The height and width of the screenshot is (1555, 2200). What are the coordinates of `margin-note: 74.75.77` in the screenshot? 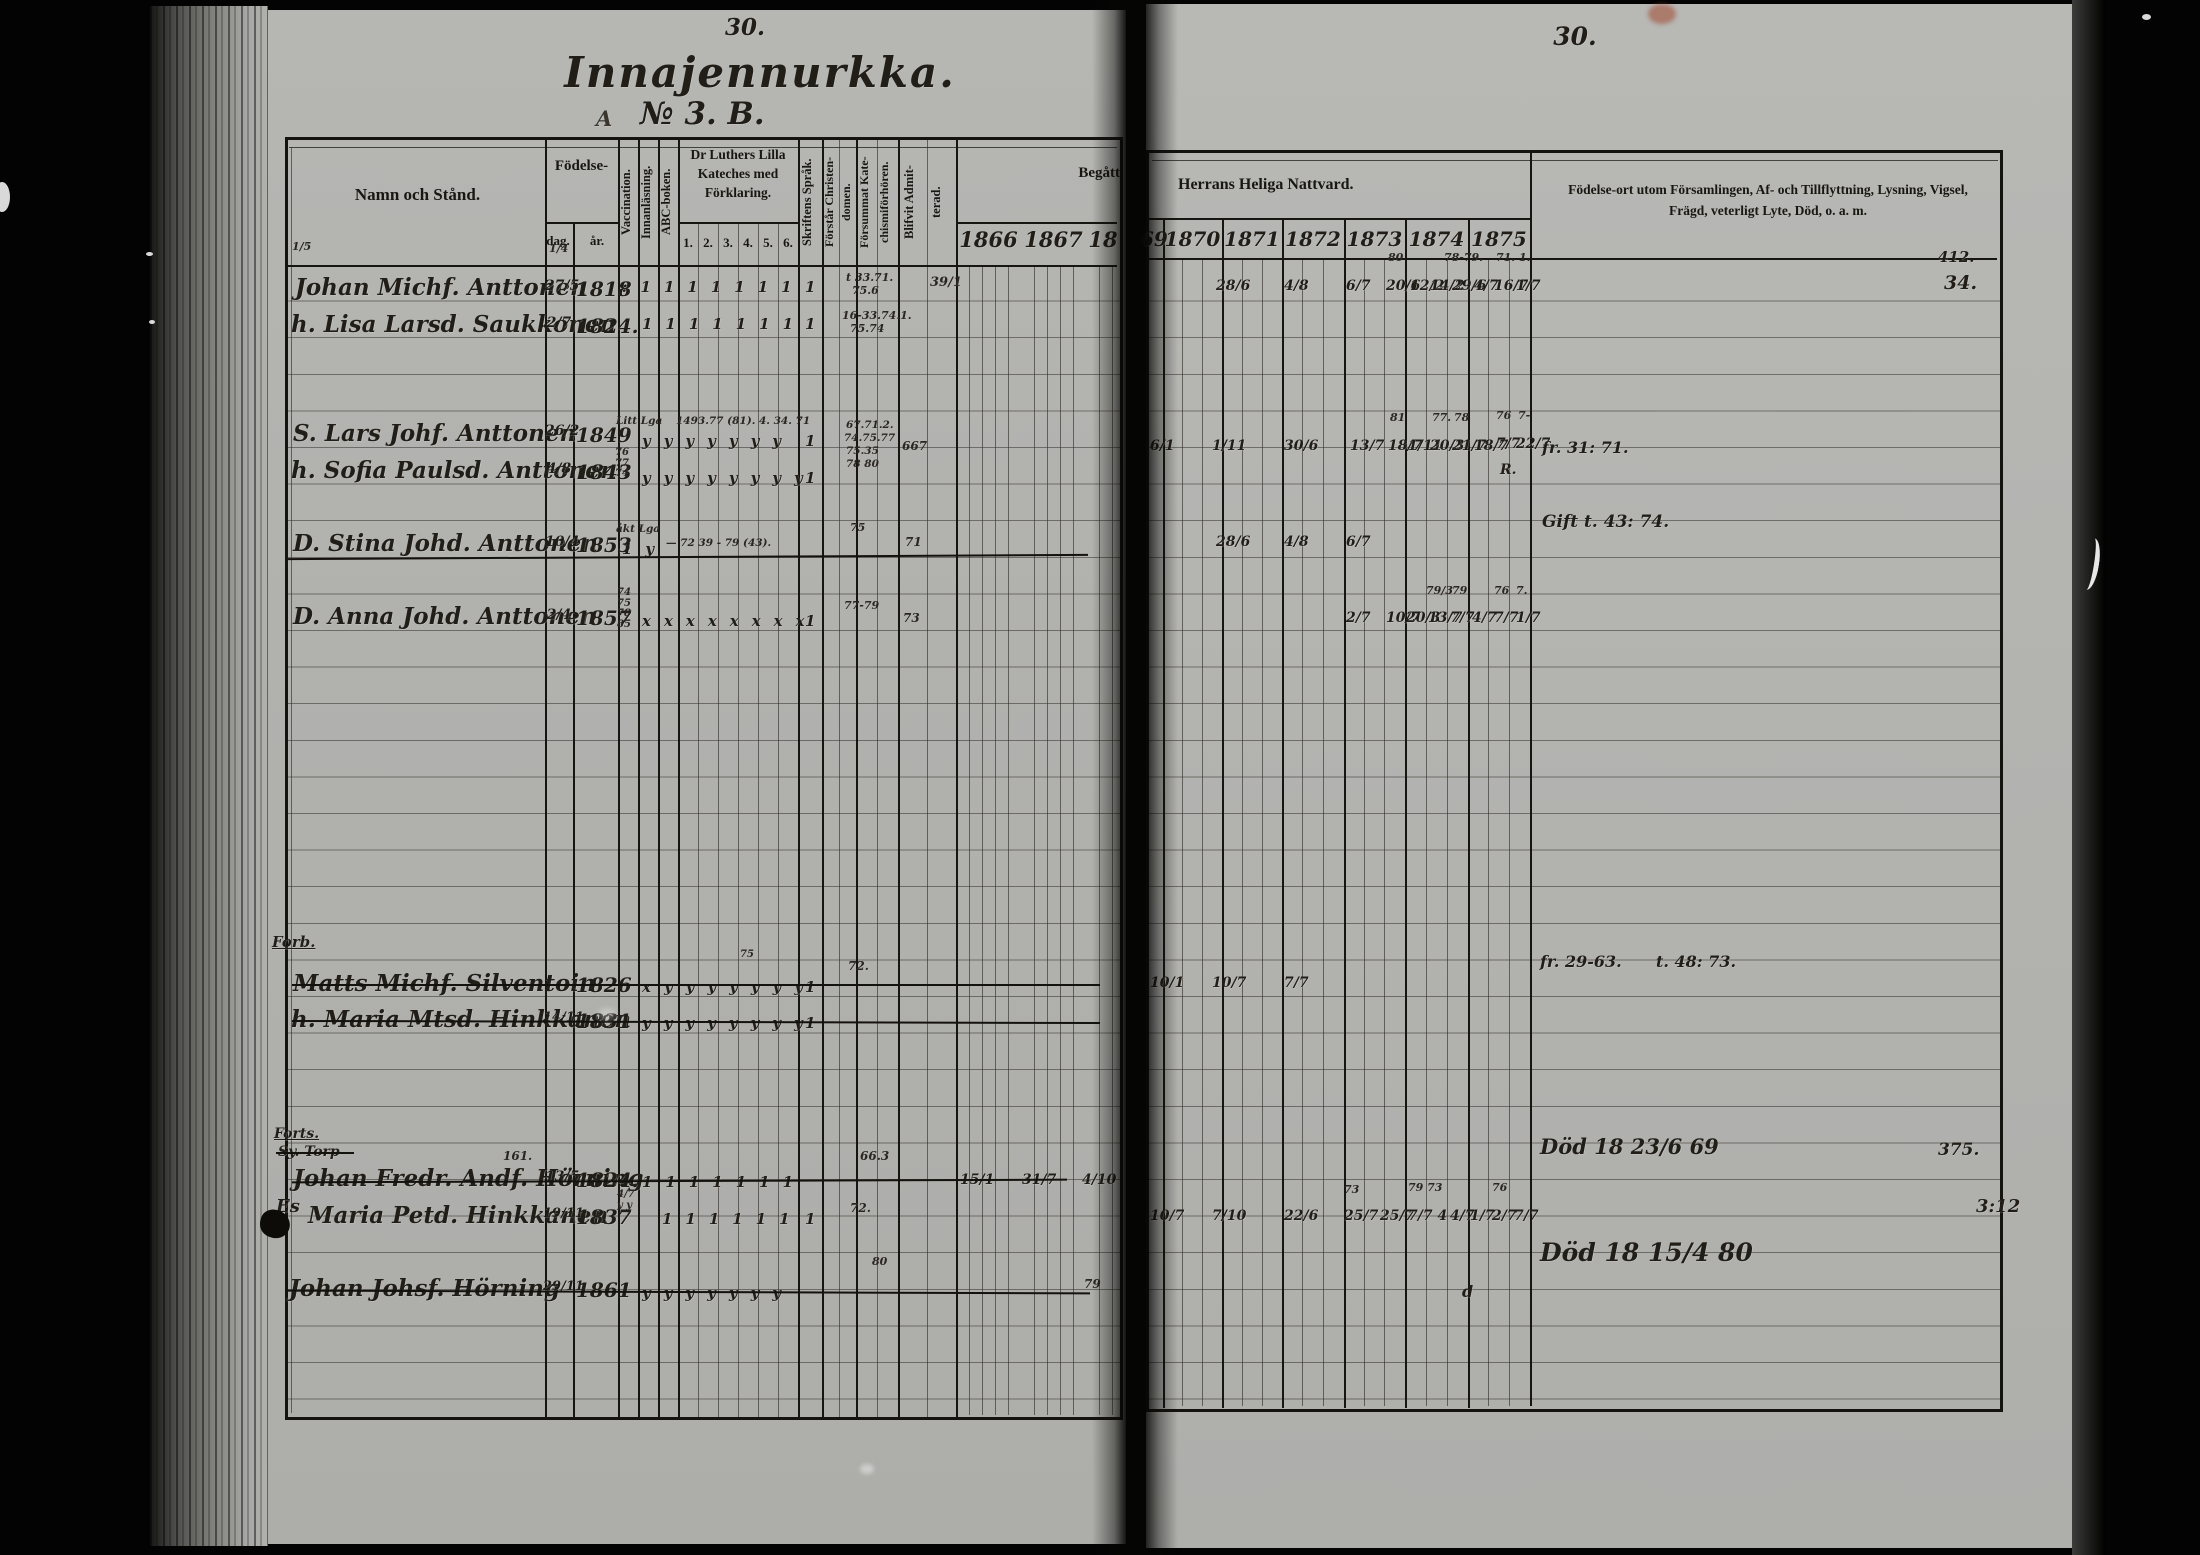 It's located at (870, 438).